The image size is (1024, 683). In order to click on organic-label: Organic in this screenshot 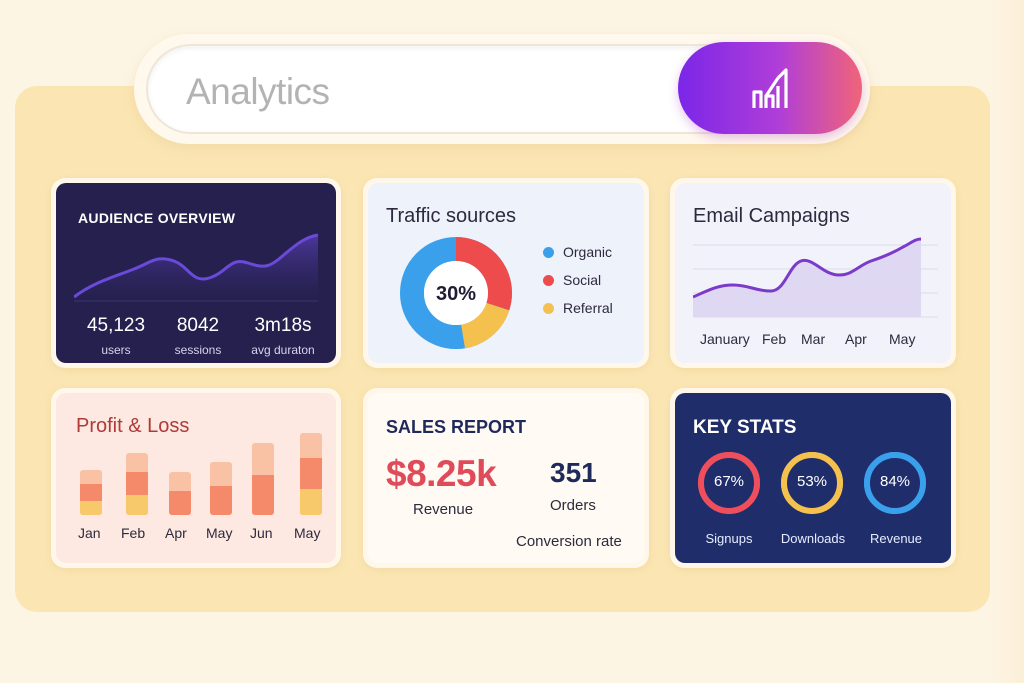, I will do `click(588, 252)`.